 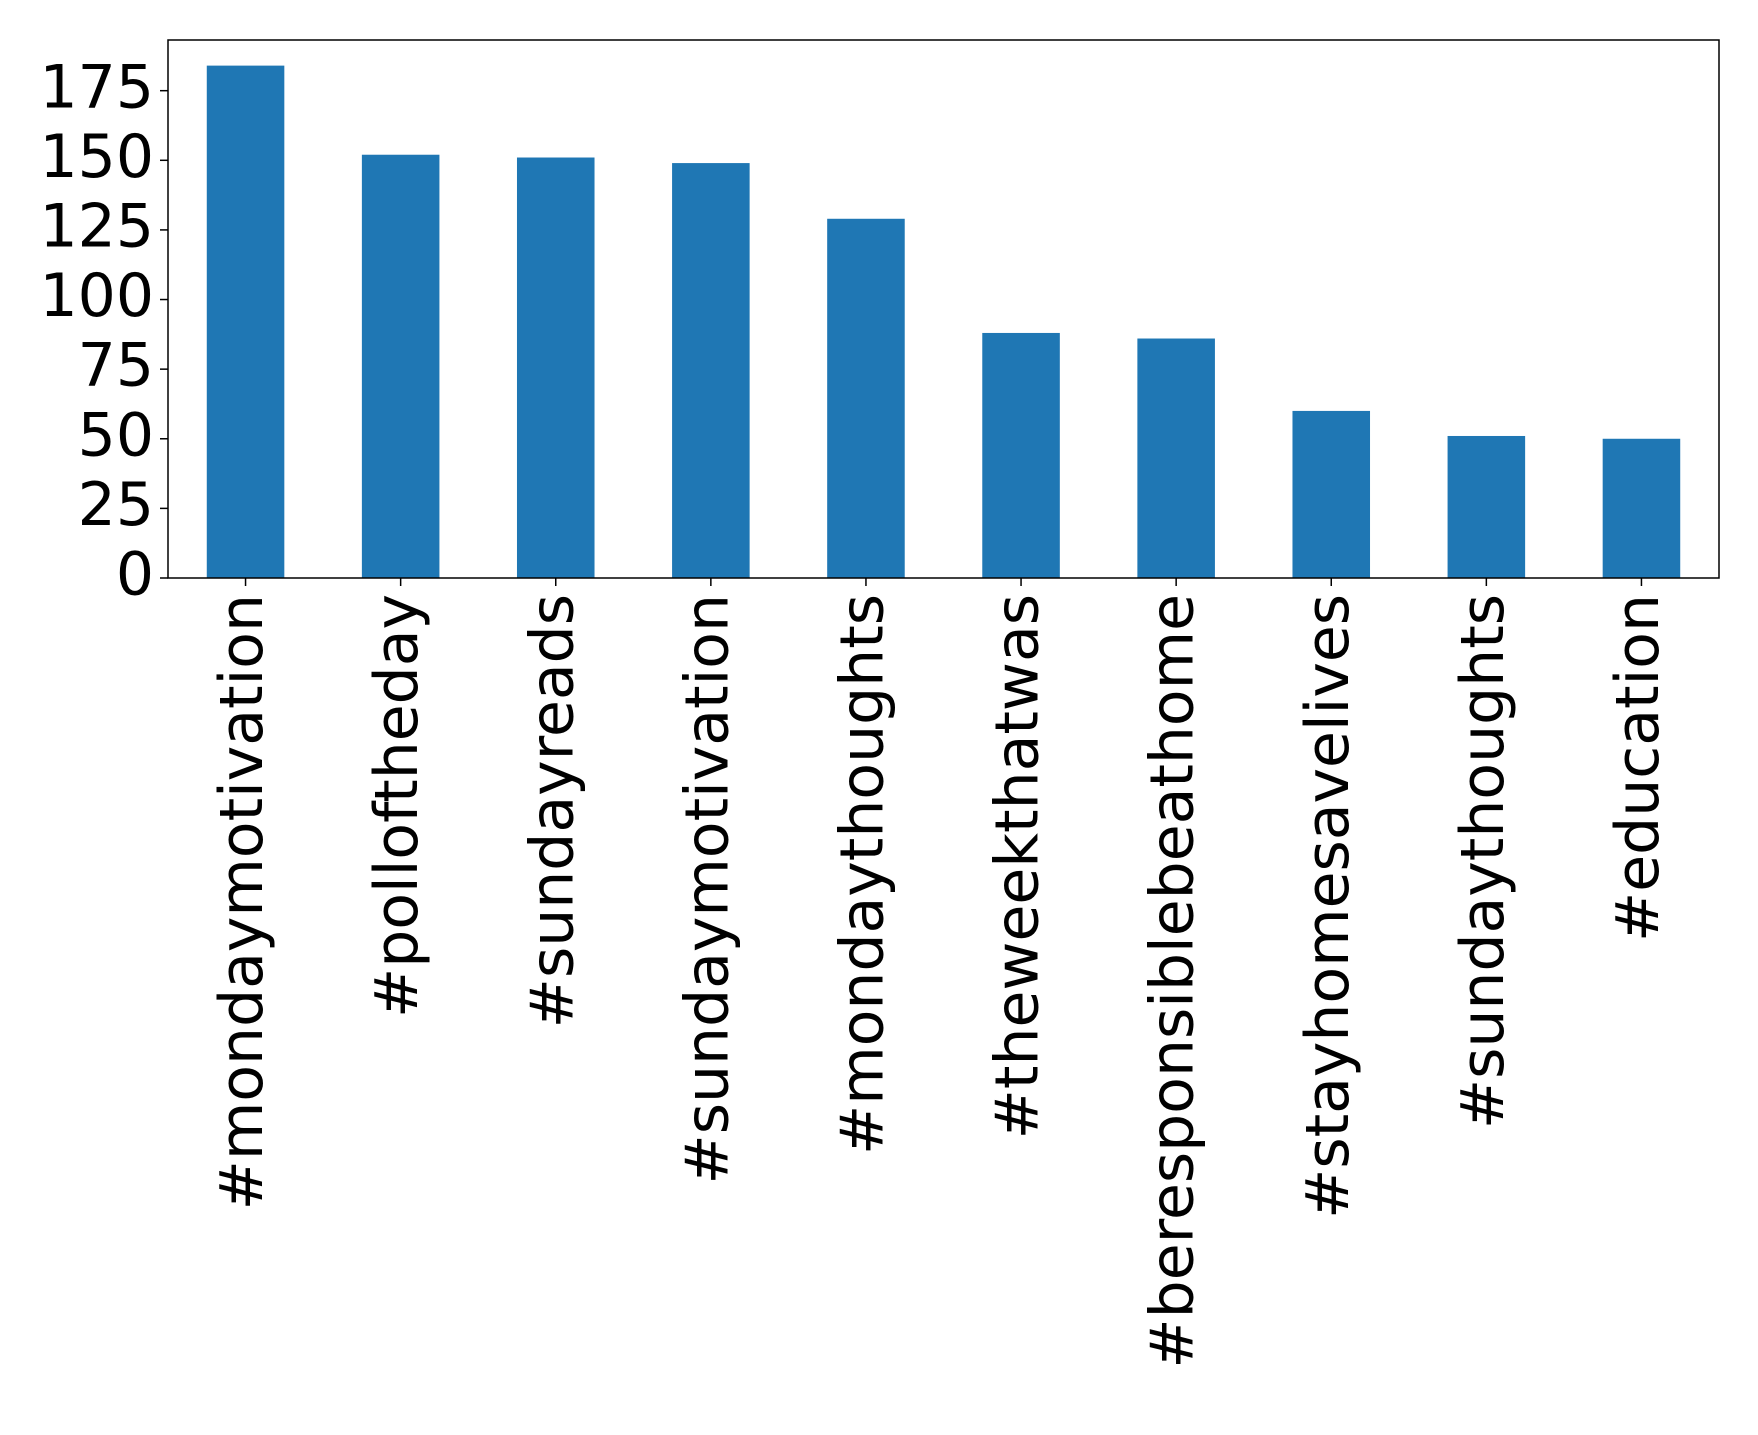 I want to click on x-tick-label: #theweekthatwas, so click(x=1018, y=866).